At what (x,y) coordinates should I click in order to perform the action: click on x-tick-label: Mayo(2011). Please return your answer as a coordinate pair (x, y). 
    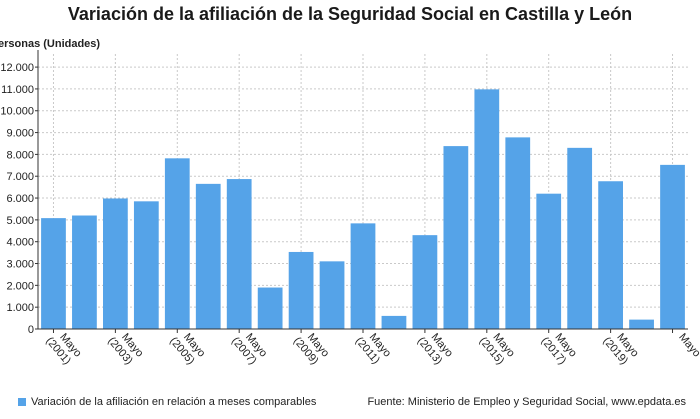
    Looking at the image, I should click on (373, 348).